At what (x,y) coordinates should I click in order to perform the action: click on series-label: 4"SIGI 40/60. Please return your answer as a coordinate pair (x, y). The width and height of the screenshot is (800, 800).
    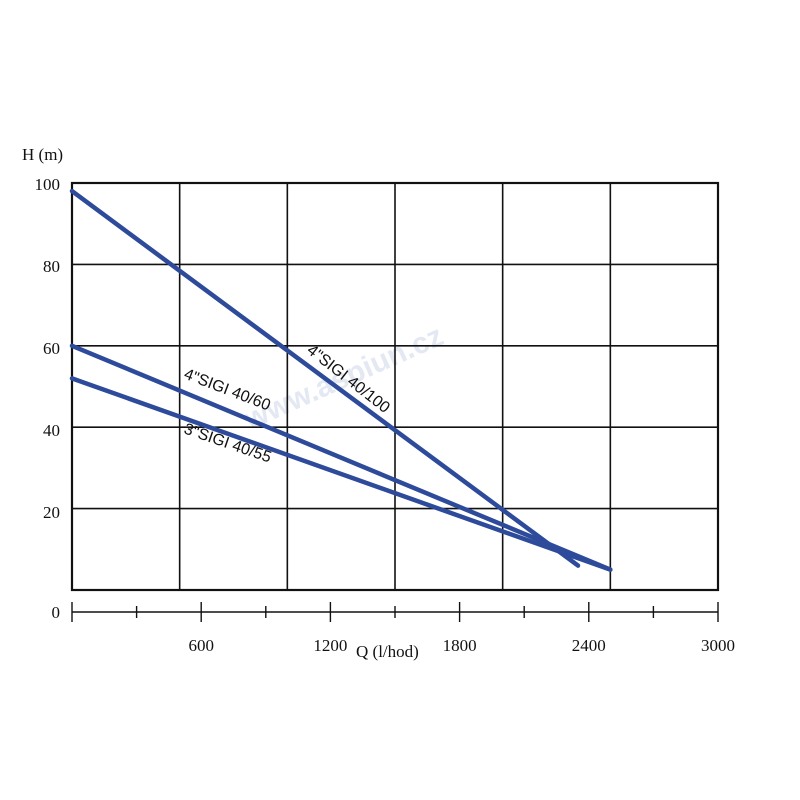
    Looking at the image, I should click on (227, 390).